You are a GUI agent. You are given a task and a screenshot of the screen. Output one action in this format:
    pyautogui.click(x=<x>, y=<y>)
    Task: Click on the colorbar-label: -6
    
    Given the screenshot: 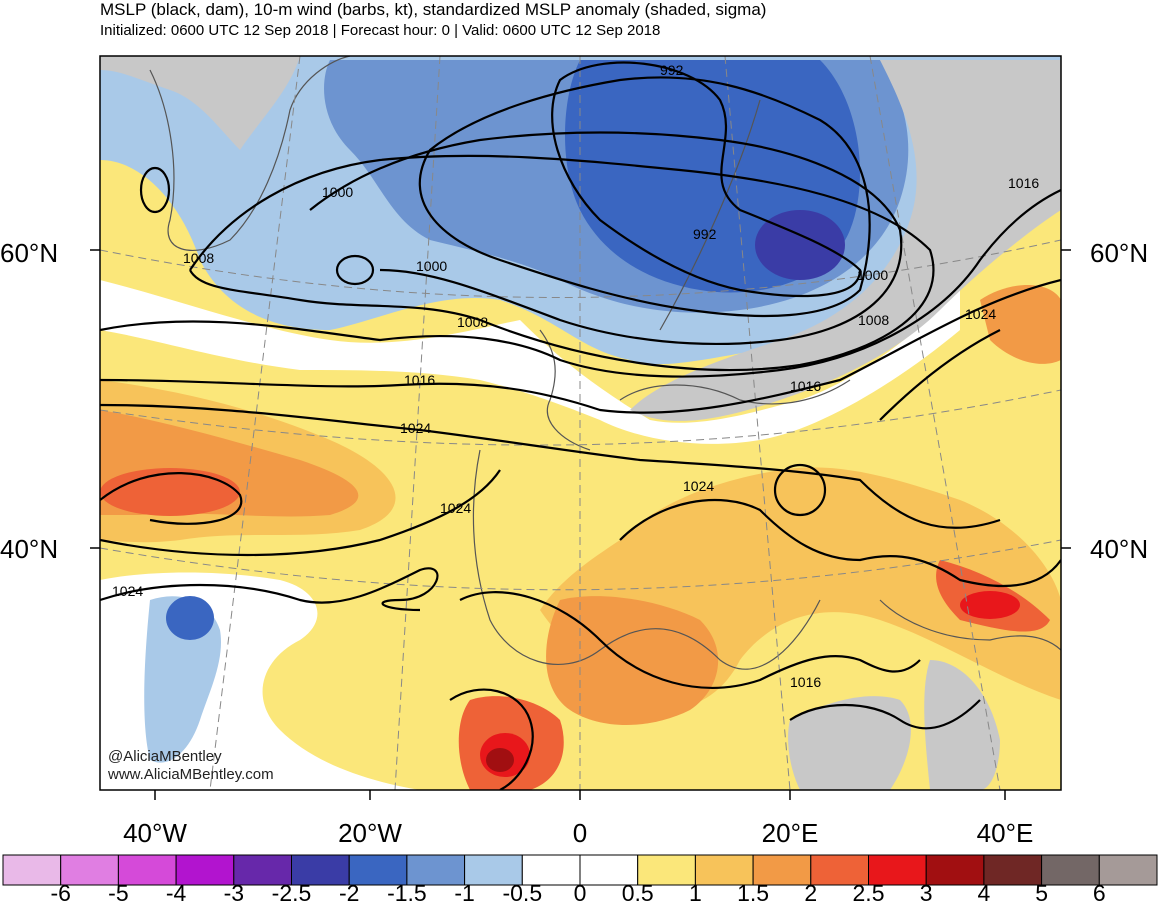 What is the action you would take?
    pyautogui.click(x=60, y=893)
    